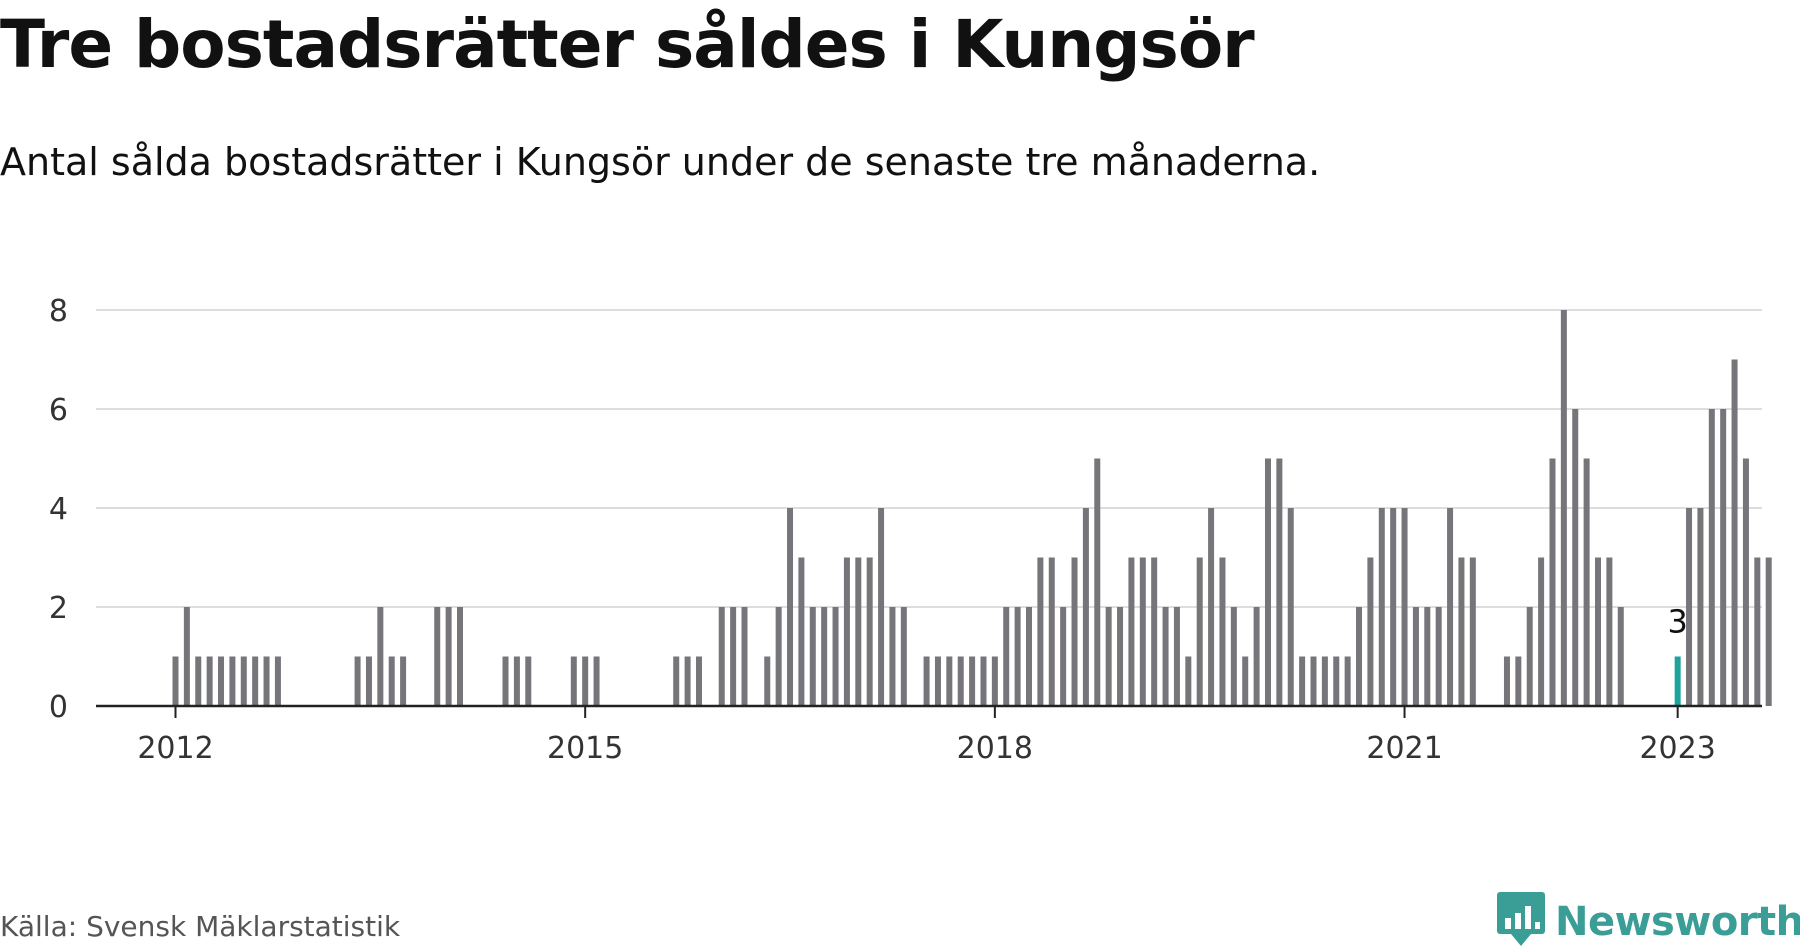  I want to click on y-tick-label: 4, so click(58, 509).